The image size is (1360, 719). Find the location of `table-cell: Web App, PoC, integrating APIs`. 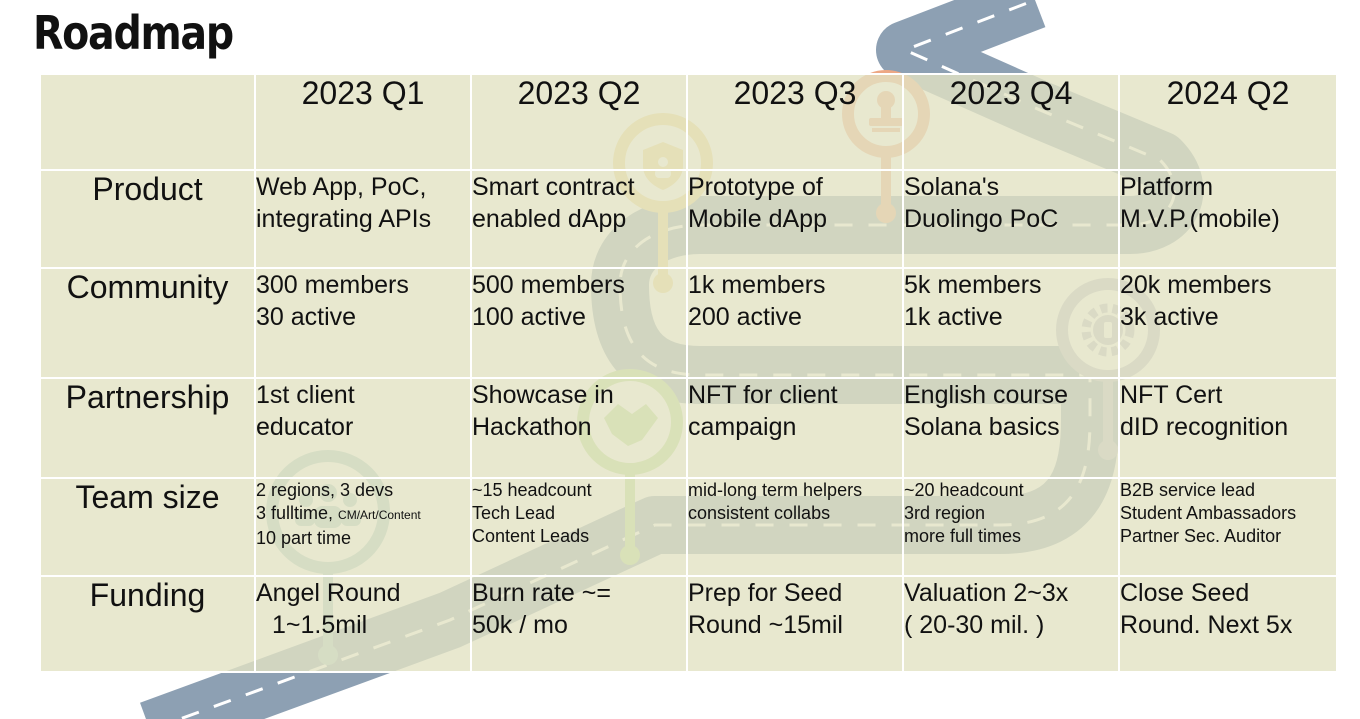

table-cell: Web App, PoC, integrating APIs is located at coordinates (363, 219).